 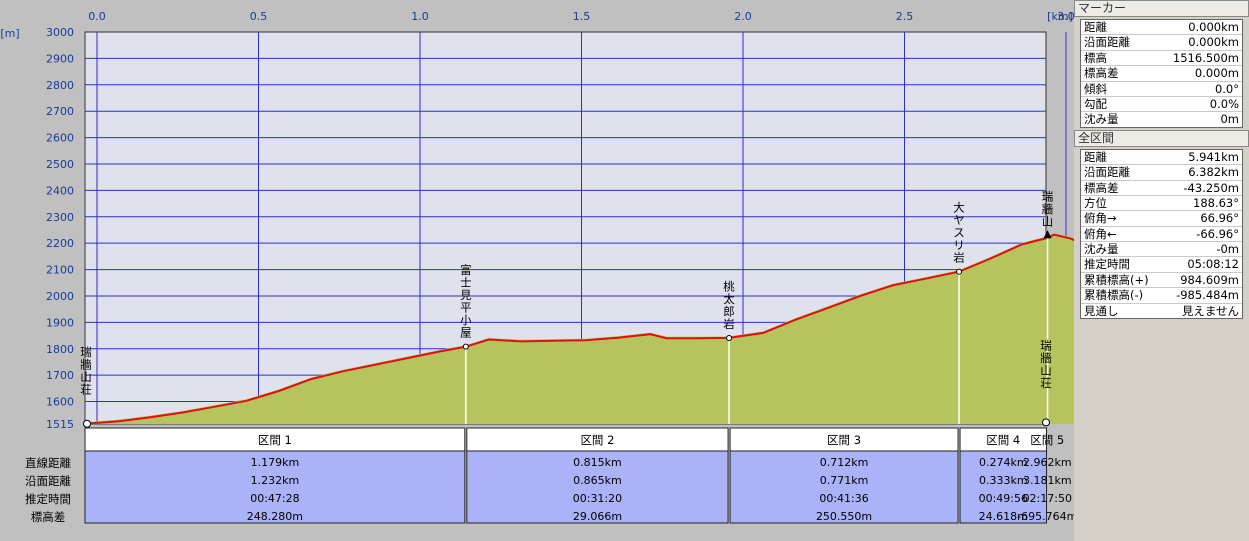 I want to click on y-tick-label: 2900, so click(x=60, y=58).